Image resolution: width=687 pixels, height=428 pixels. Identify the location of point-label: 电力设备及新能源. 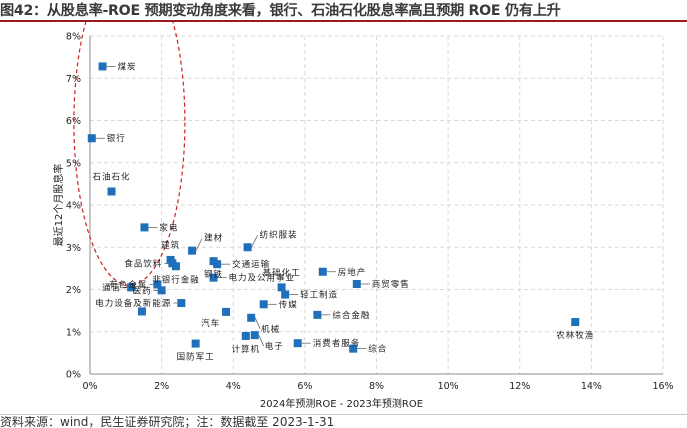
(133, 303).